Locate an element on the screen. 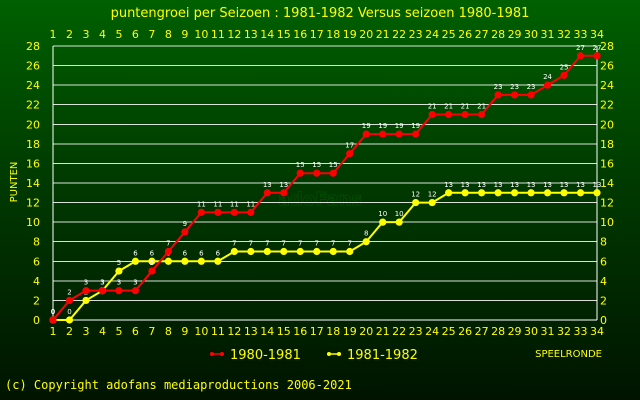 Image resolution: width=640 pixels, height=400 pixels. x-tick-top-26: 26 is located at coordinates (465, 34).